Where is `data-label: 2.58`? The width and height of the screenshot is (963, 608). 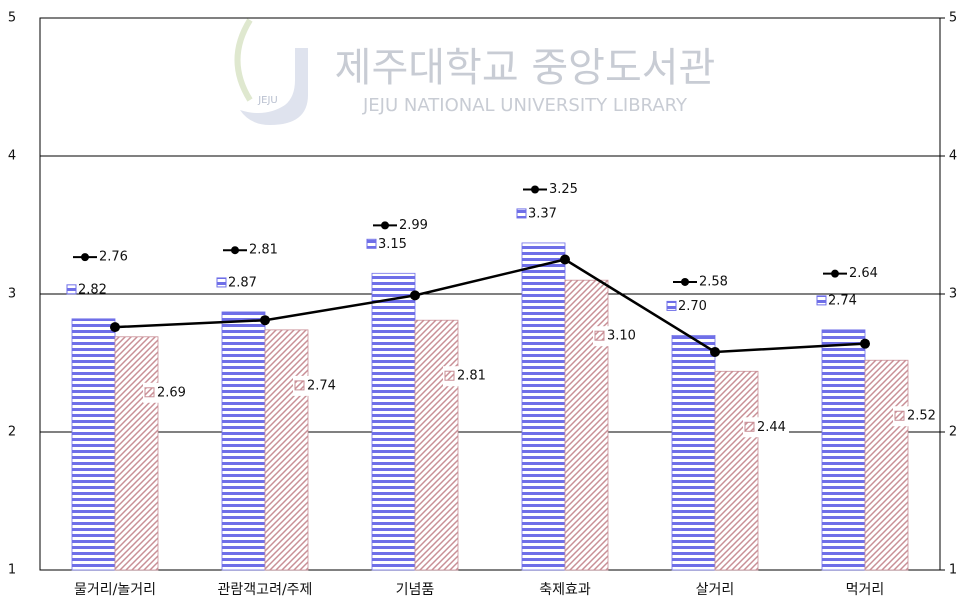
data-label: 2.58 is located at coordinates (713, 281).